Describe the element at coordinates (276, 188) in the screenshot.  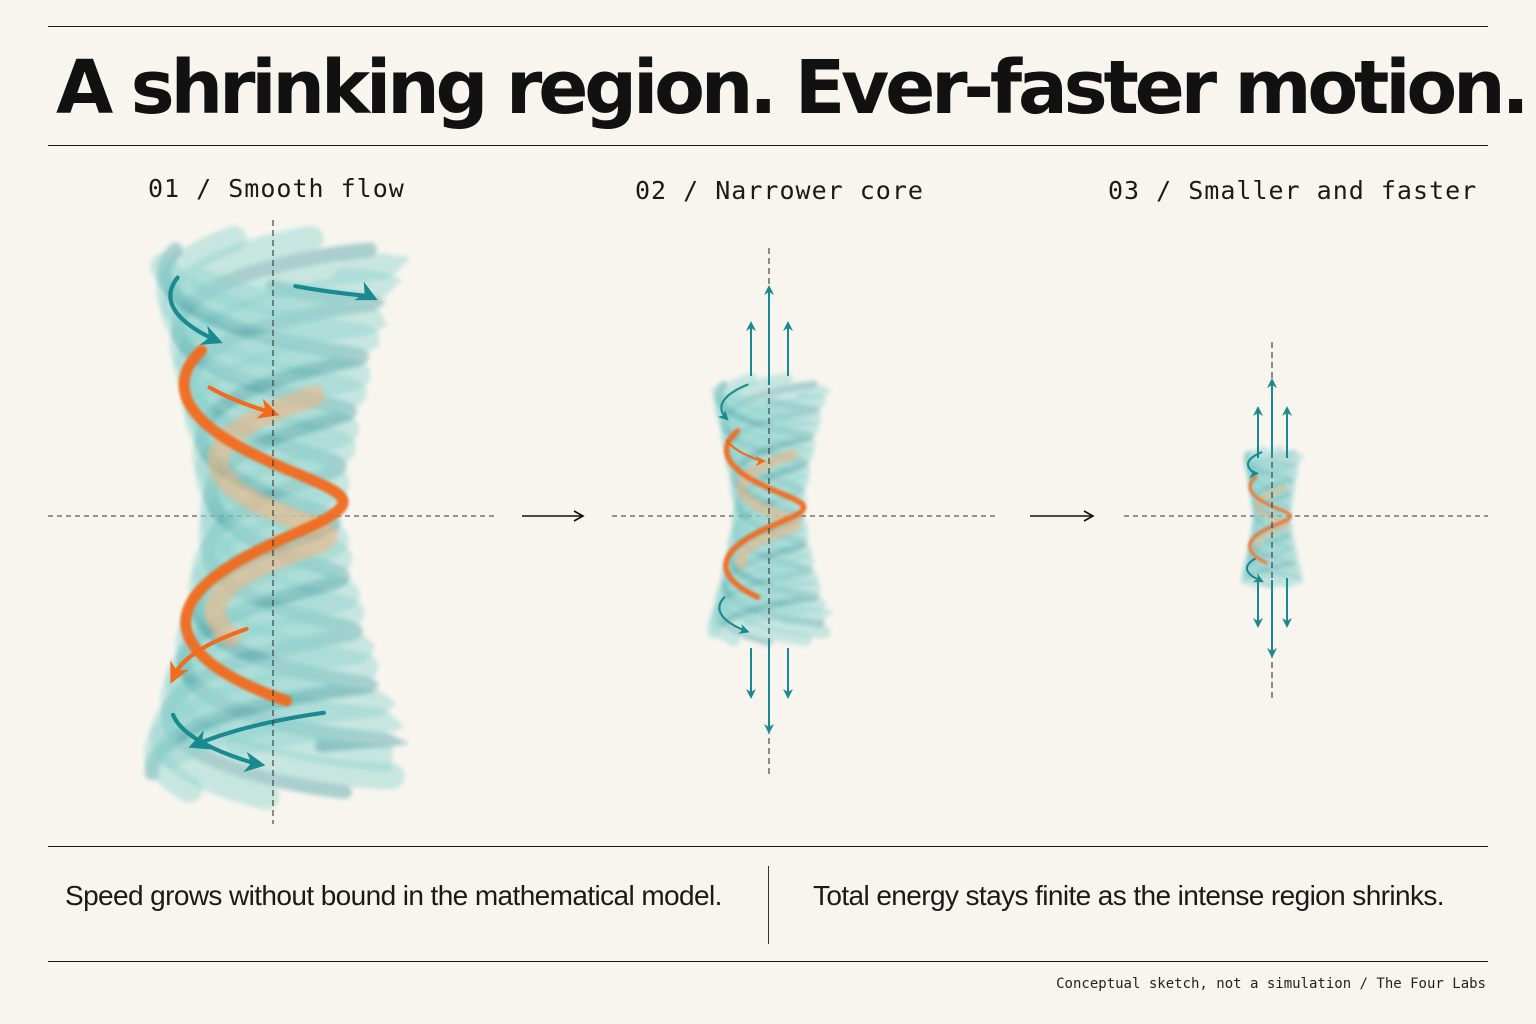
I see `panel-1-label: 01 / Smooth flow` at that location.